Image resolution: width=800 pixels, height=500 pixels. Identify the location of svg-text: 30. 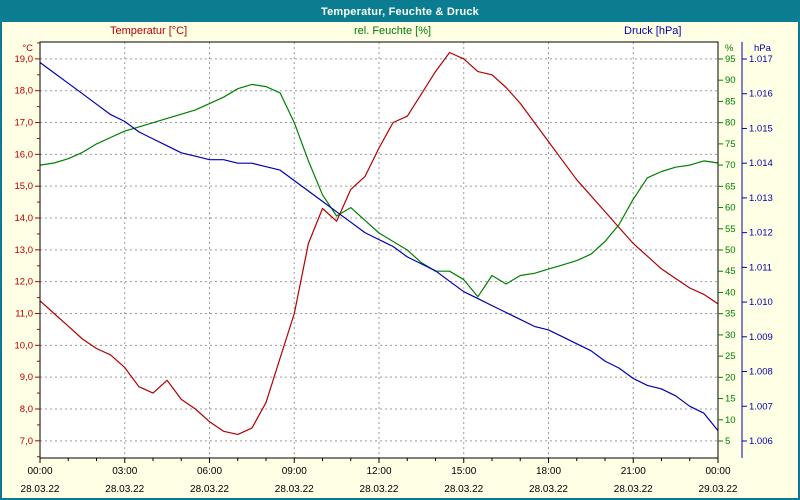
(730, 335).